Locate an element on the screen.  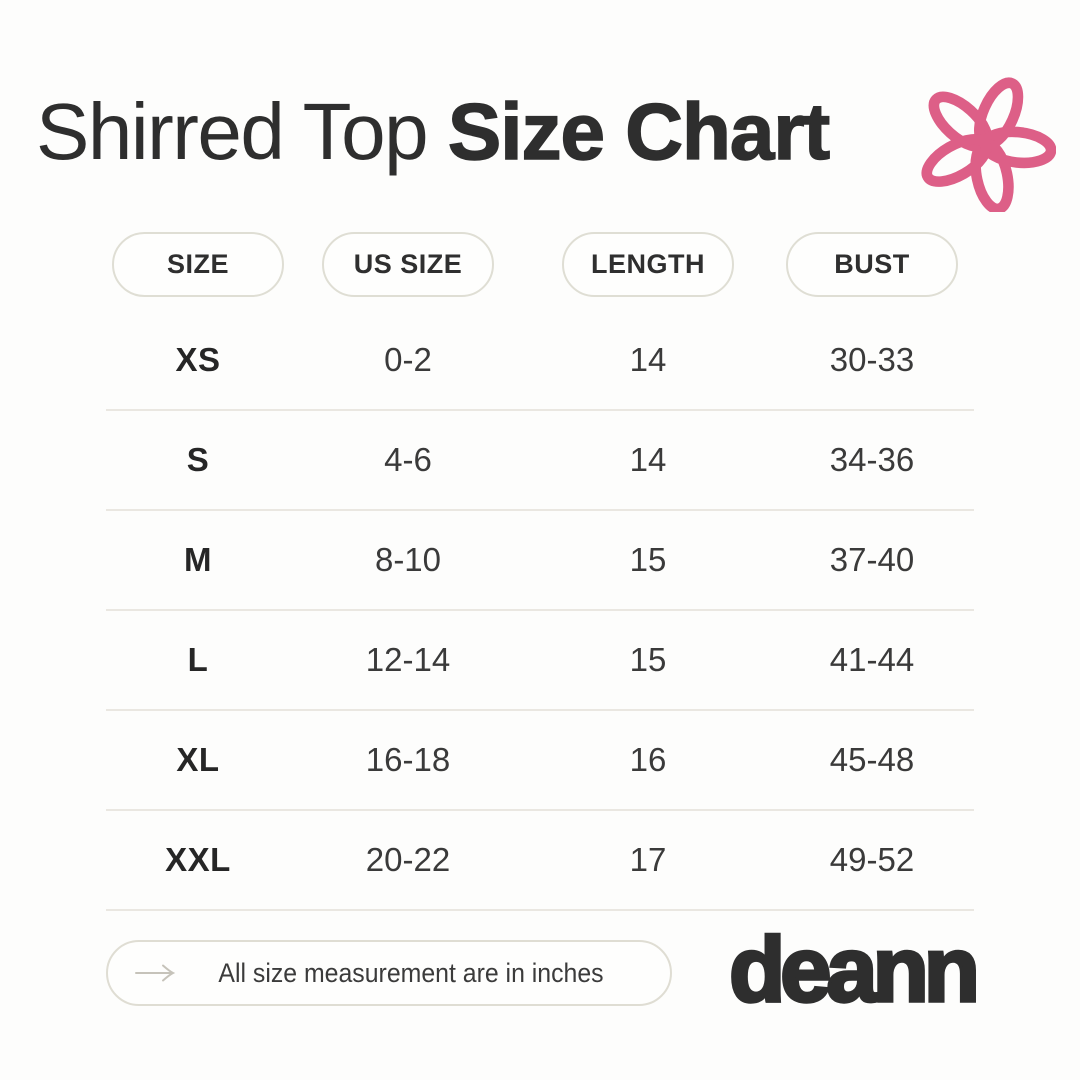
footer: All size measurement are in inches deann is located at coordinates (544, 970).